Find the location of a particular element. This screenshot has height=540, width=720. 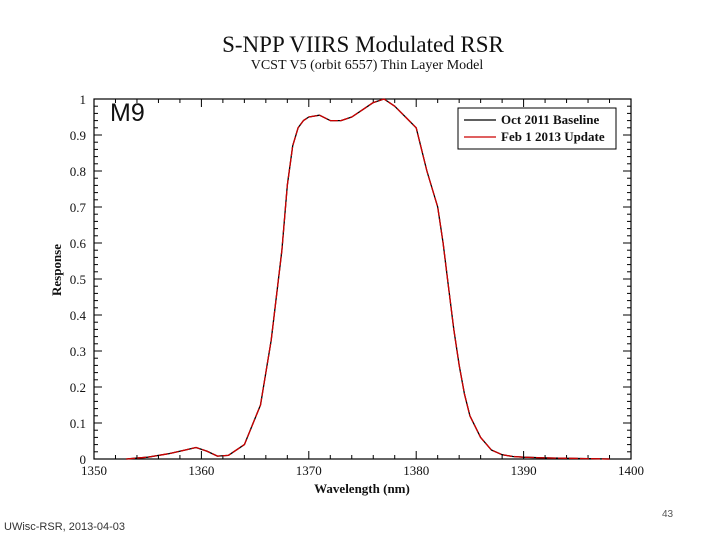

band-label: M9 is located at coordinates (127, 113).